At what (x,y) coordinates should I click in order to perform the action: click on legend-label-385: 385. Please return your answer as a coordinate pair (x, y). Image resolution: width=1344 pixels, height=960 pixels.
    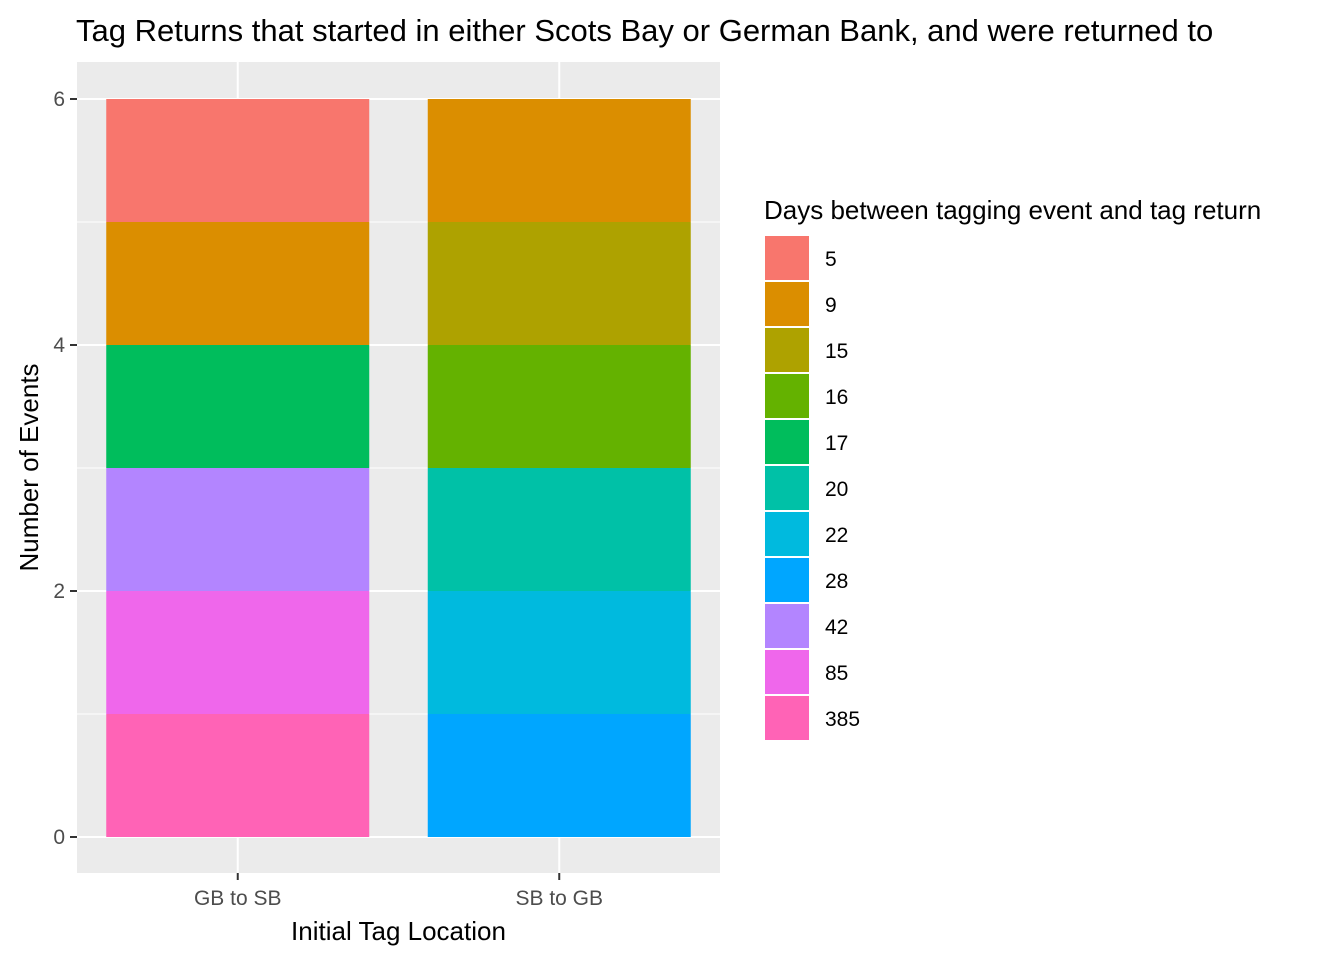
    Looking at the image, I should click on (842, 719).